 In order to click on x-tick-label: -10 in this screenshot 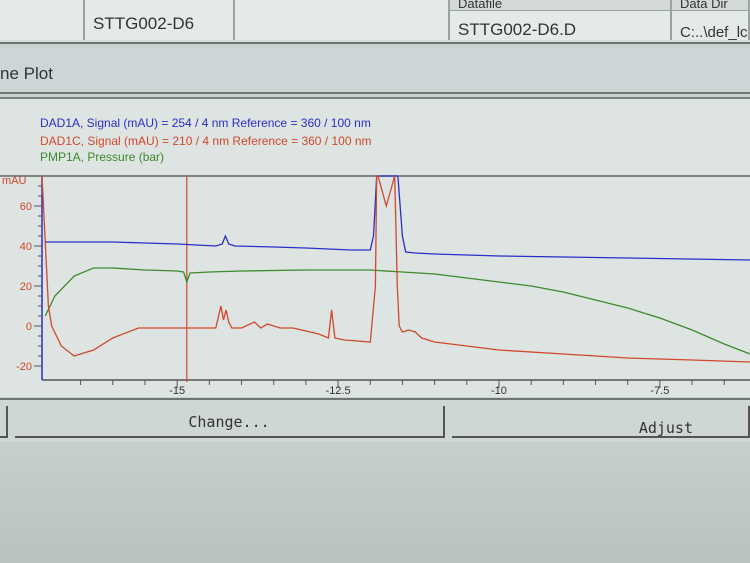, I will do `click(499, 391)`.